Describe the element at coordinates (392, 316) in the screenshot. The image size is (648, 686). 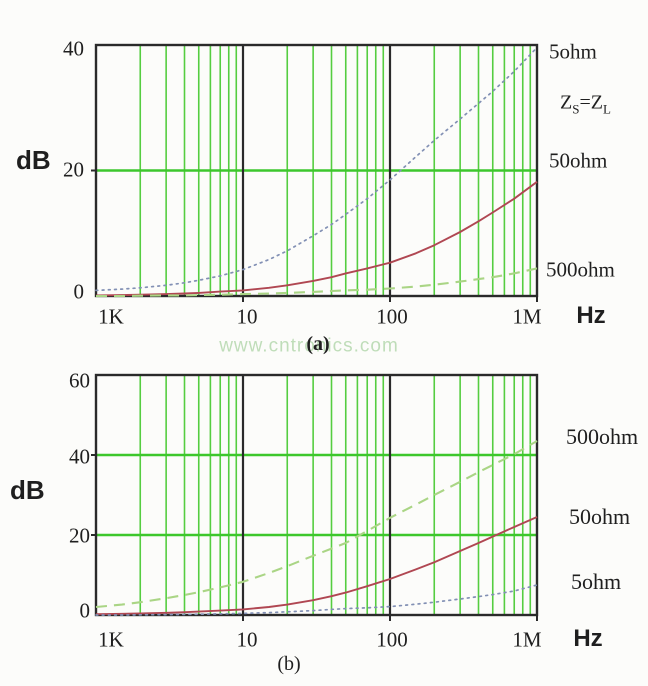
I see `plot-a-xtick-100: 100` at that location.